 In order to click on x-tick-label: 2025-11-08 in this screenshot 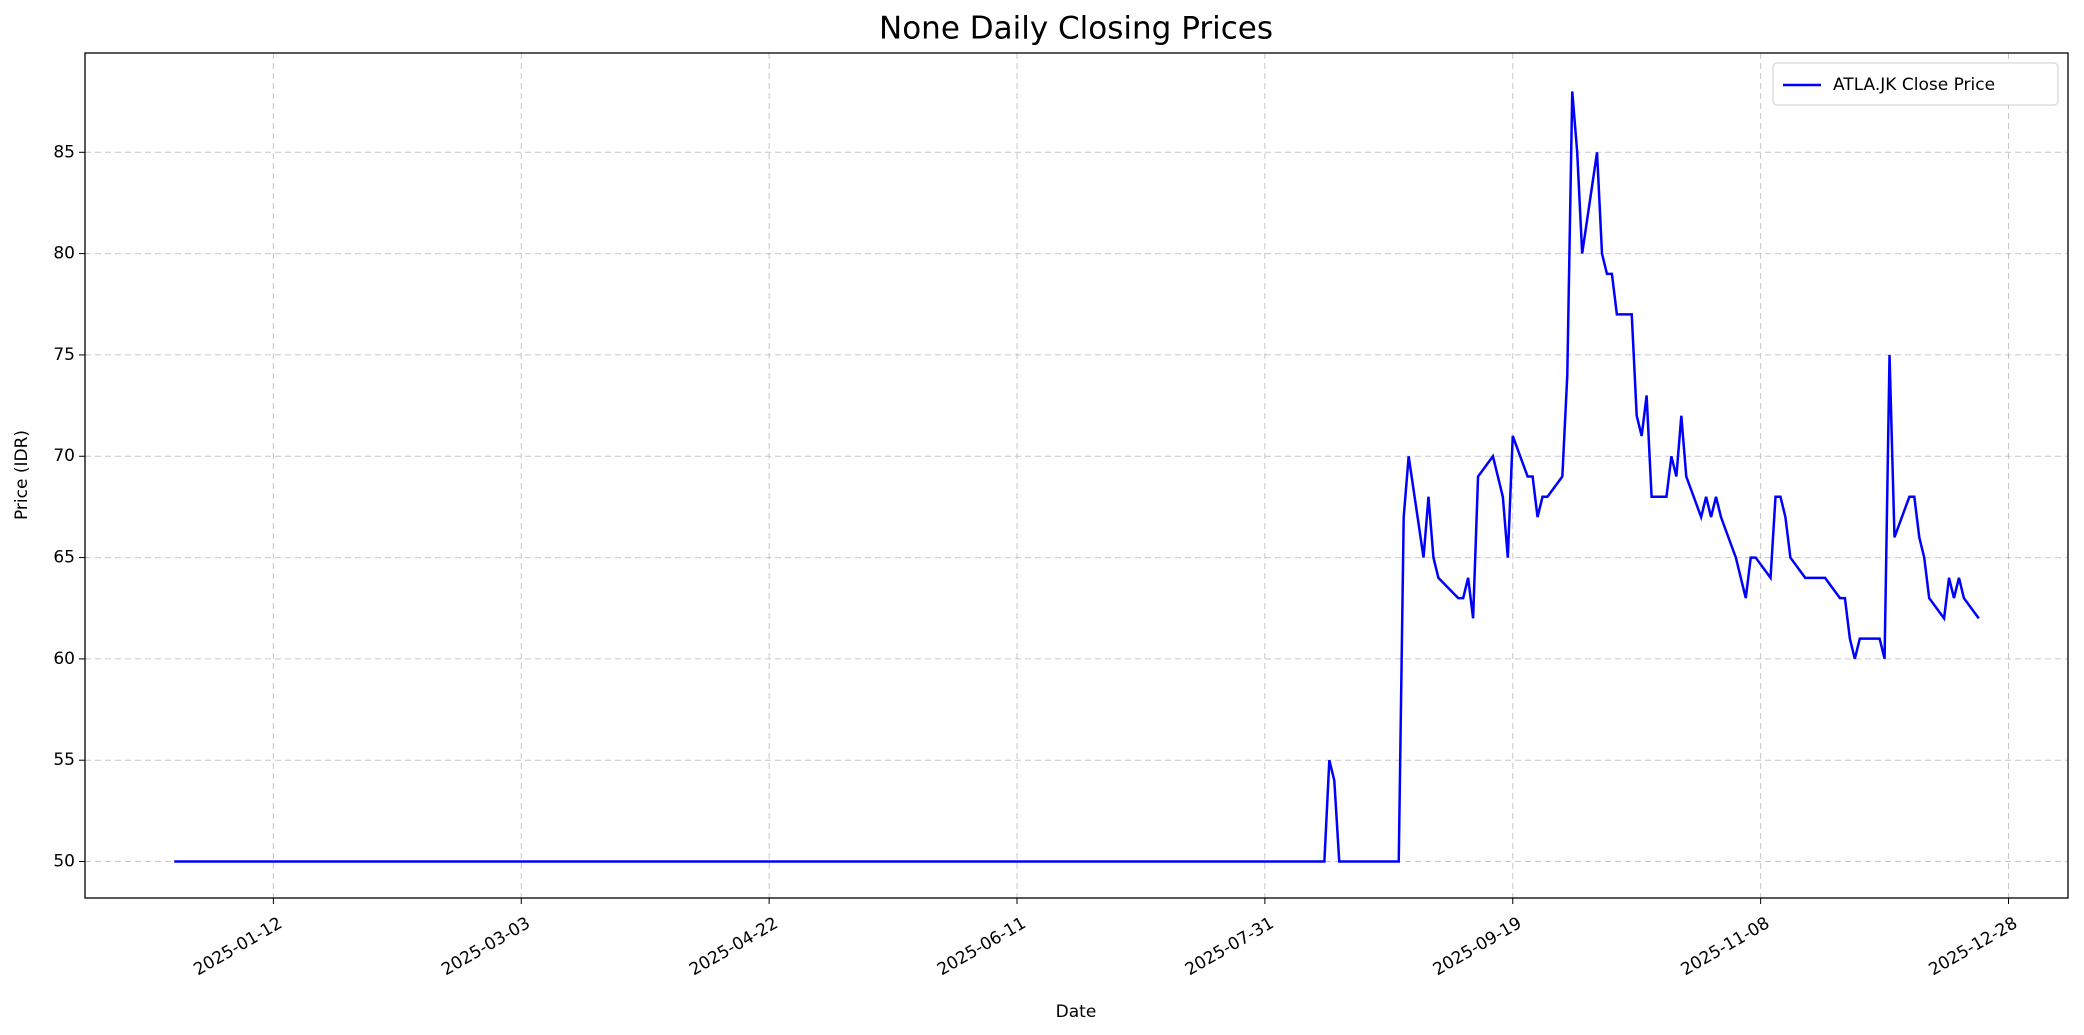, I will do `click(1726, 946)`.